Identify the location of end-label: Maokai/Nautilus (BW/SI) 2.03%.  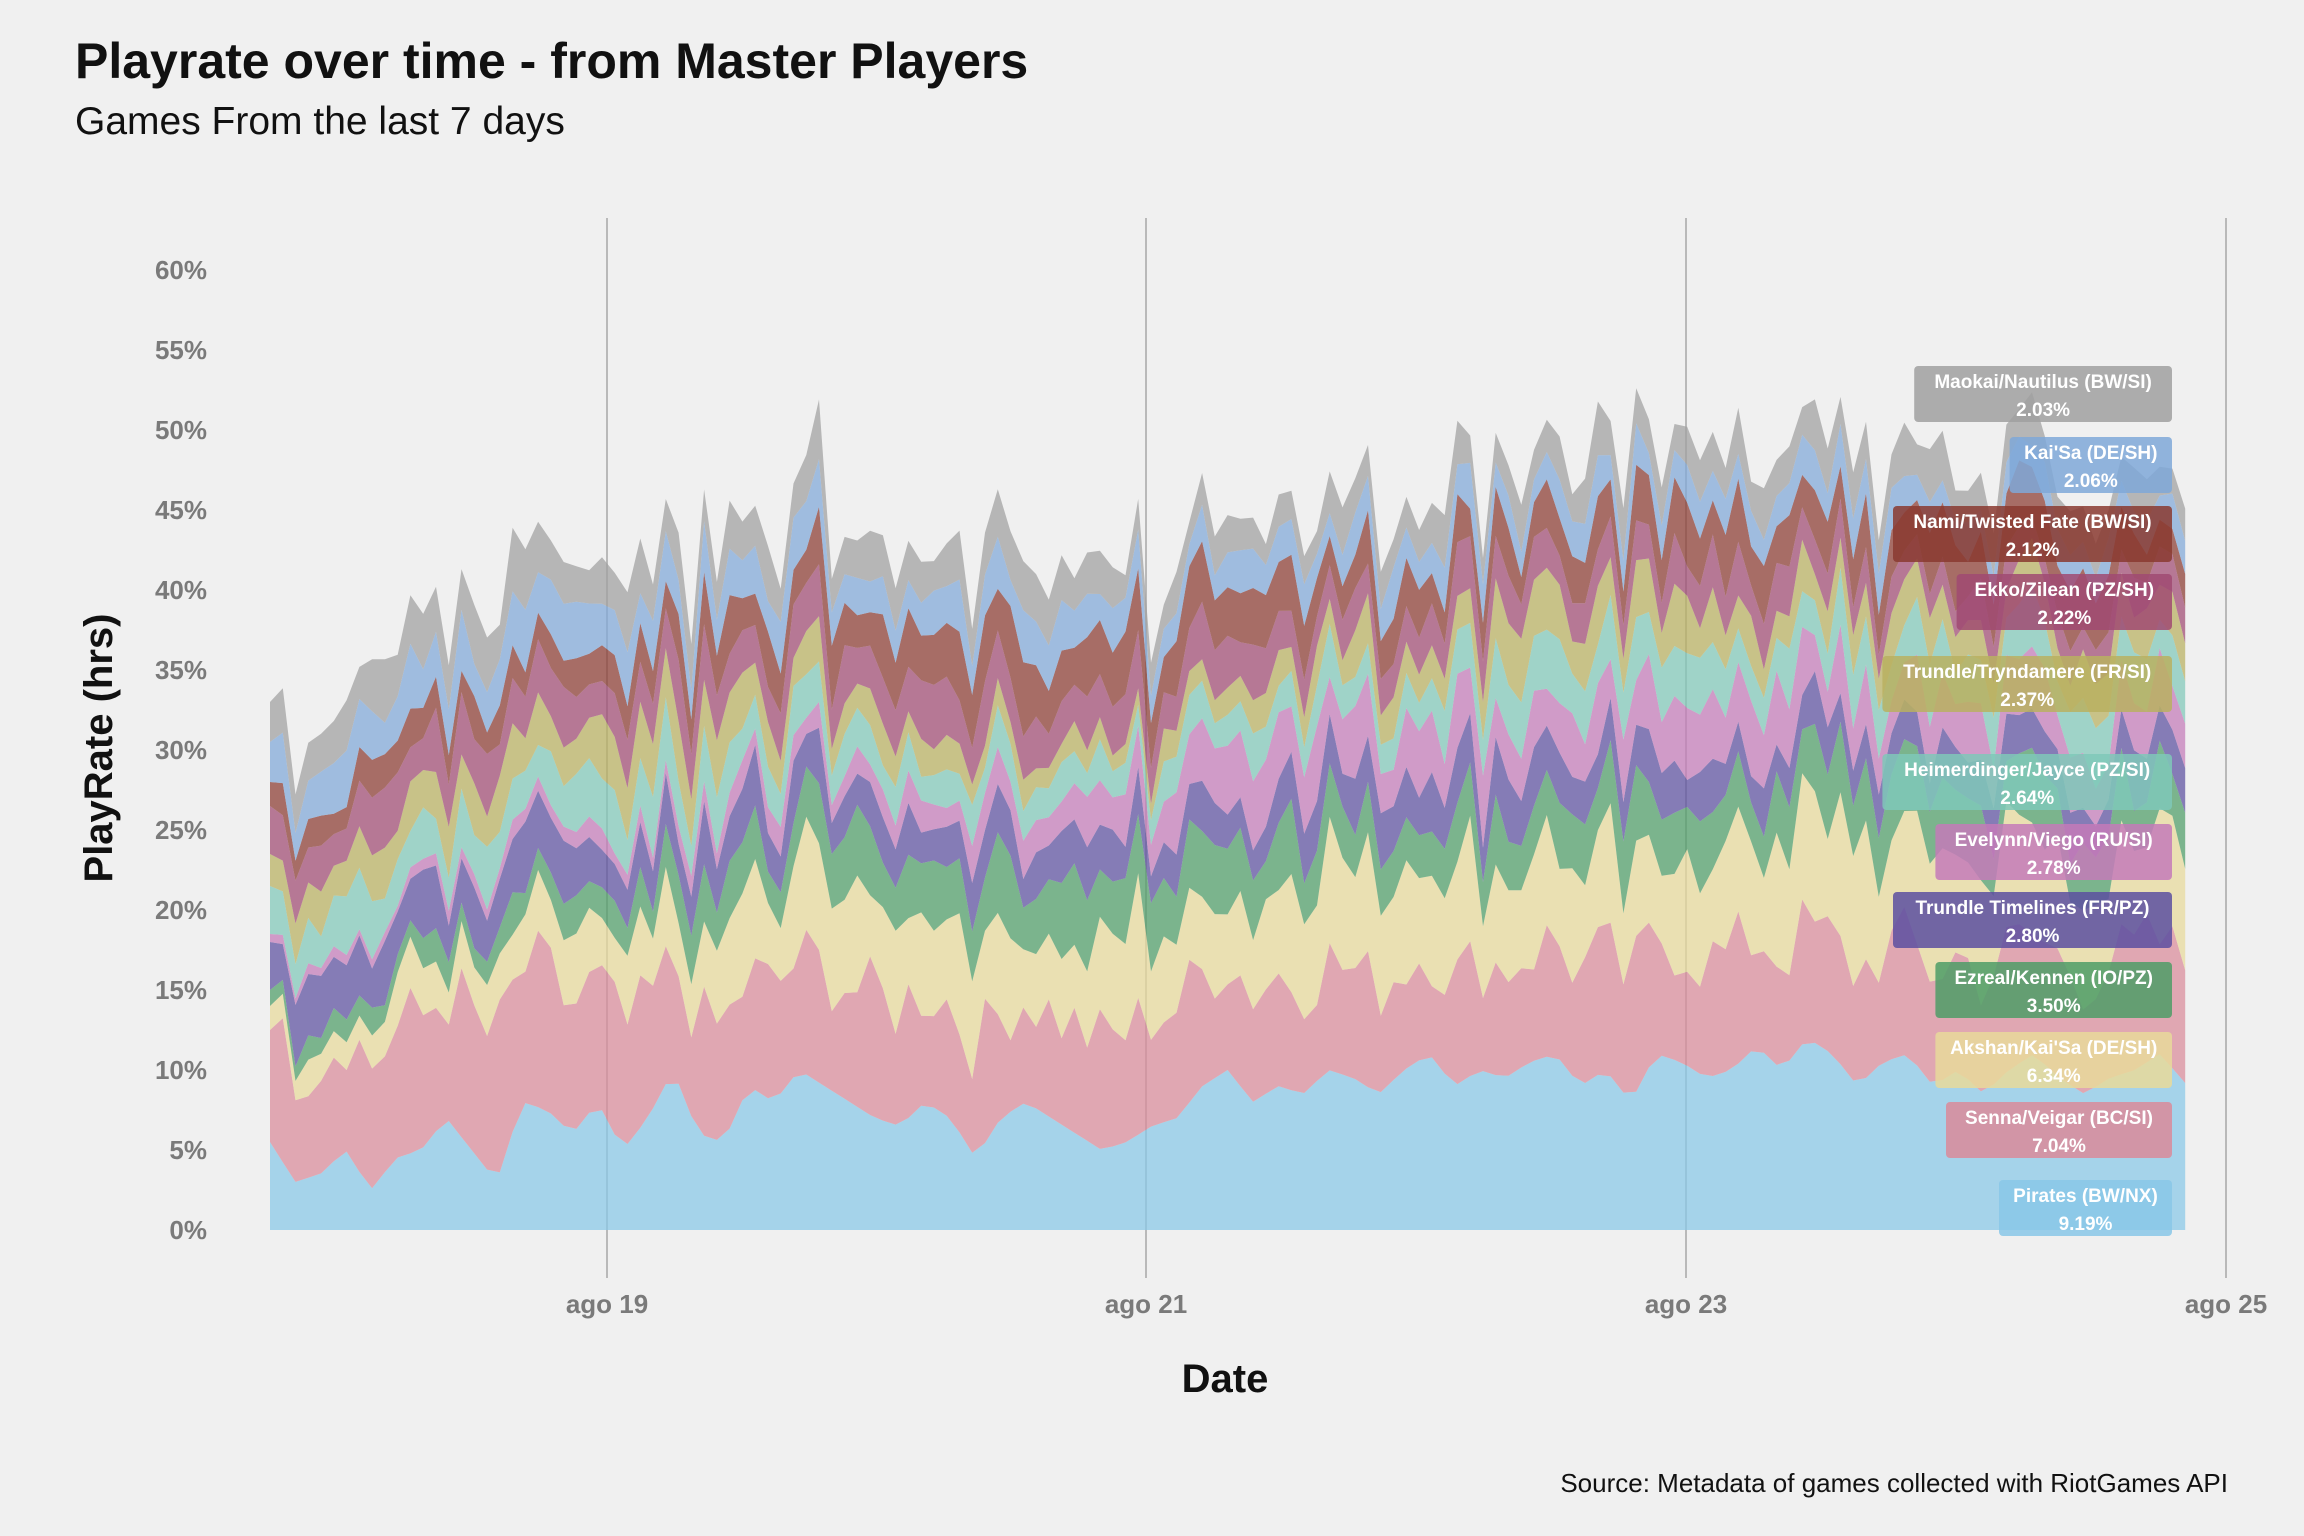
(2043, 394).